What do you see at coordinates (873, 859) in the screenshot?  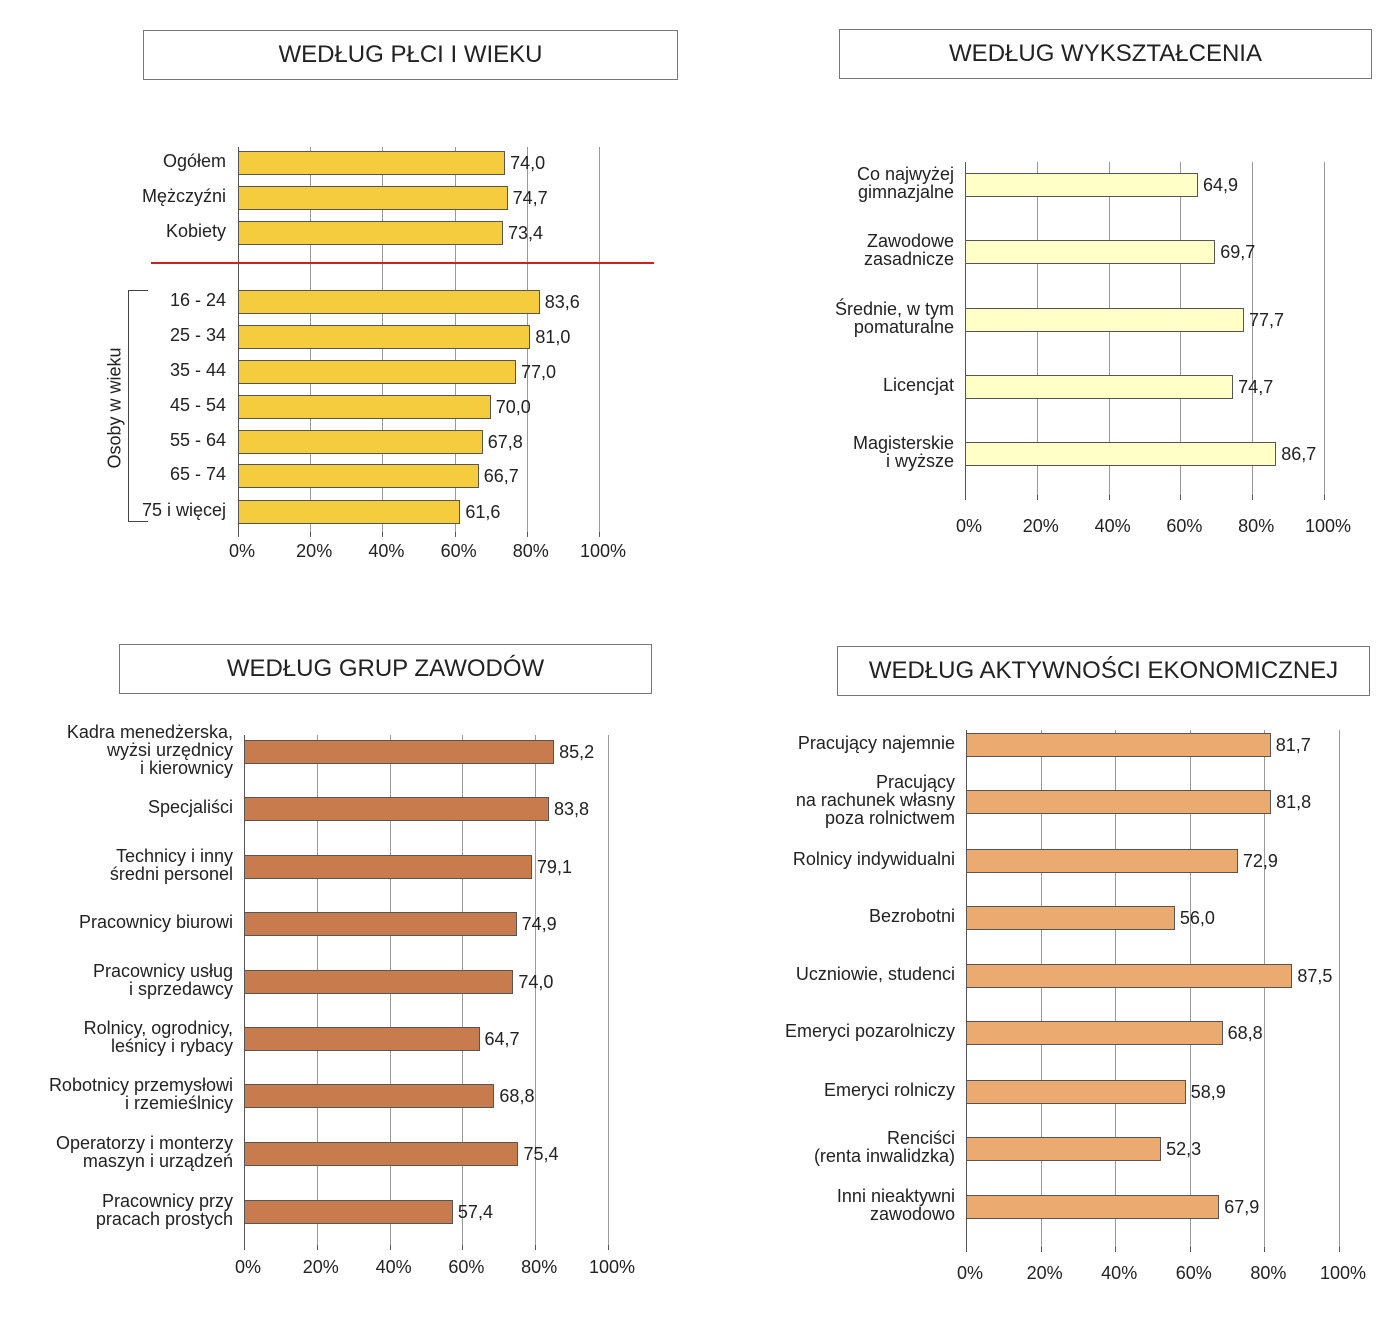 I see `category-label: Rolnicy indywidualni` at bounding box center [873, 859].